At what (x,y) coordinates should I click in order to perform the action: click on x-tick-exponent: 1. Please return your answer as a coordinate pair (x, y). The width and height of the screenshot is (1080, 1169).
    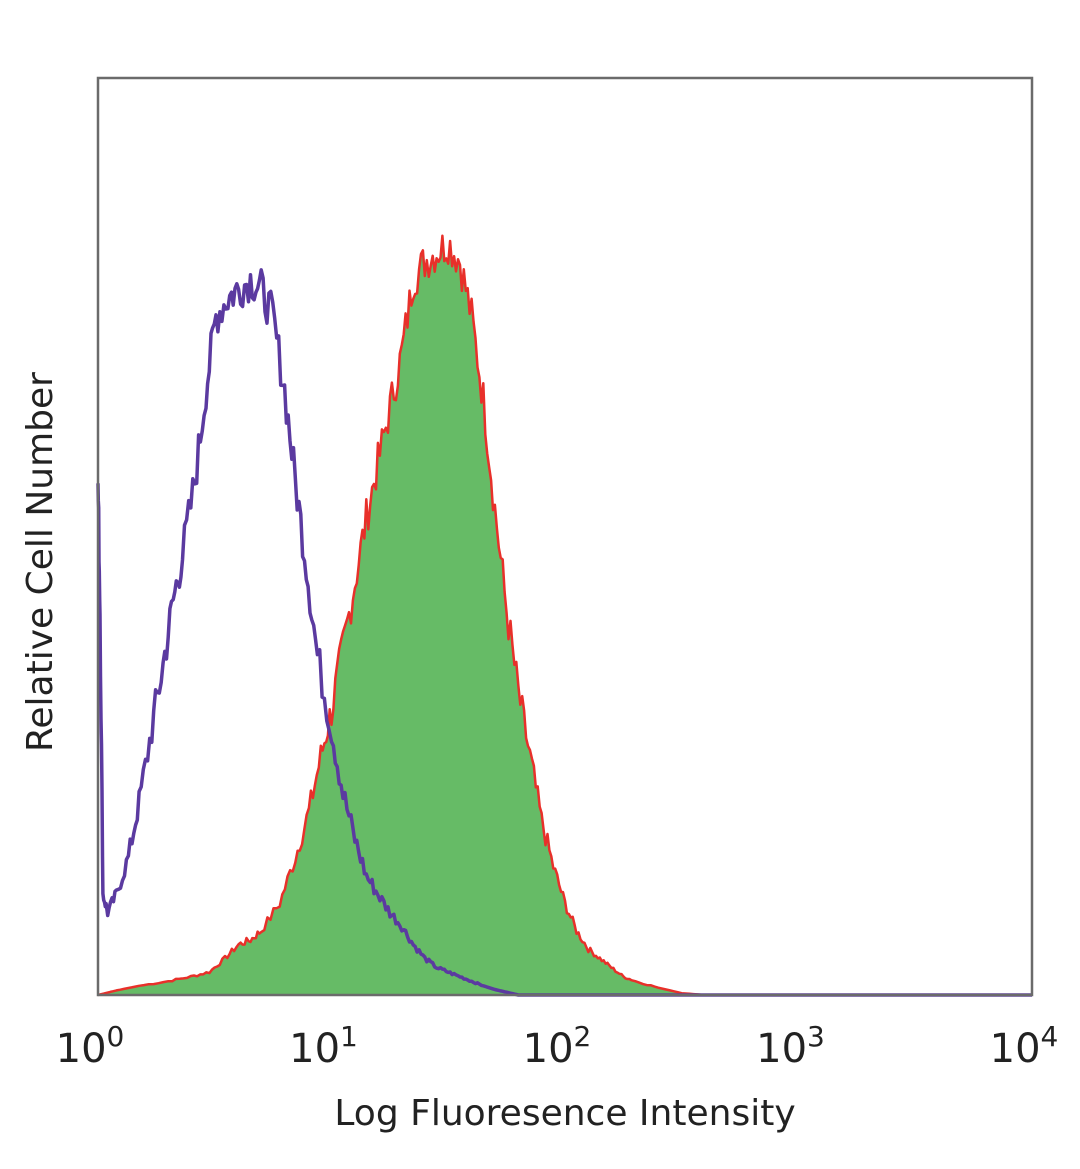
    Looking at the image, I should click on (349, 1036).